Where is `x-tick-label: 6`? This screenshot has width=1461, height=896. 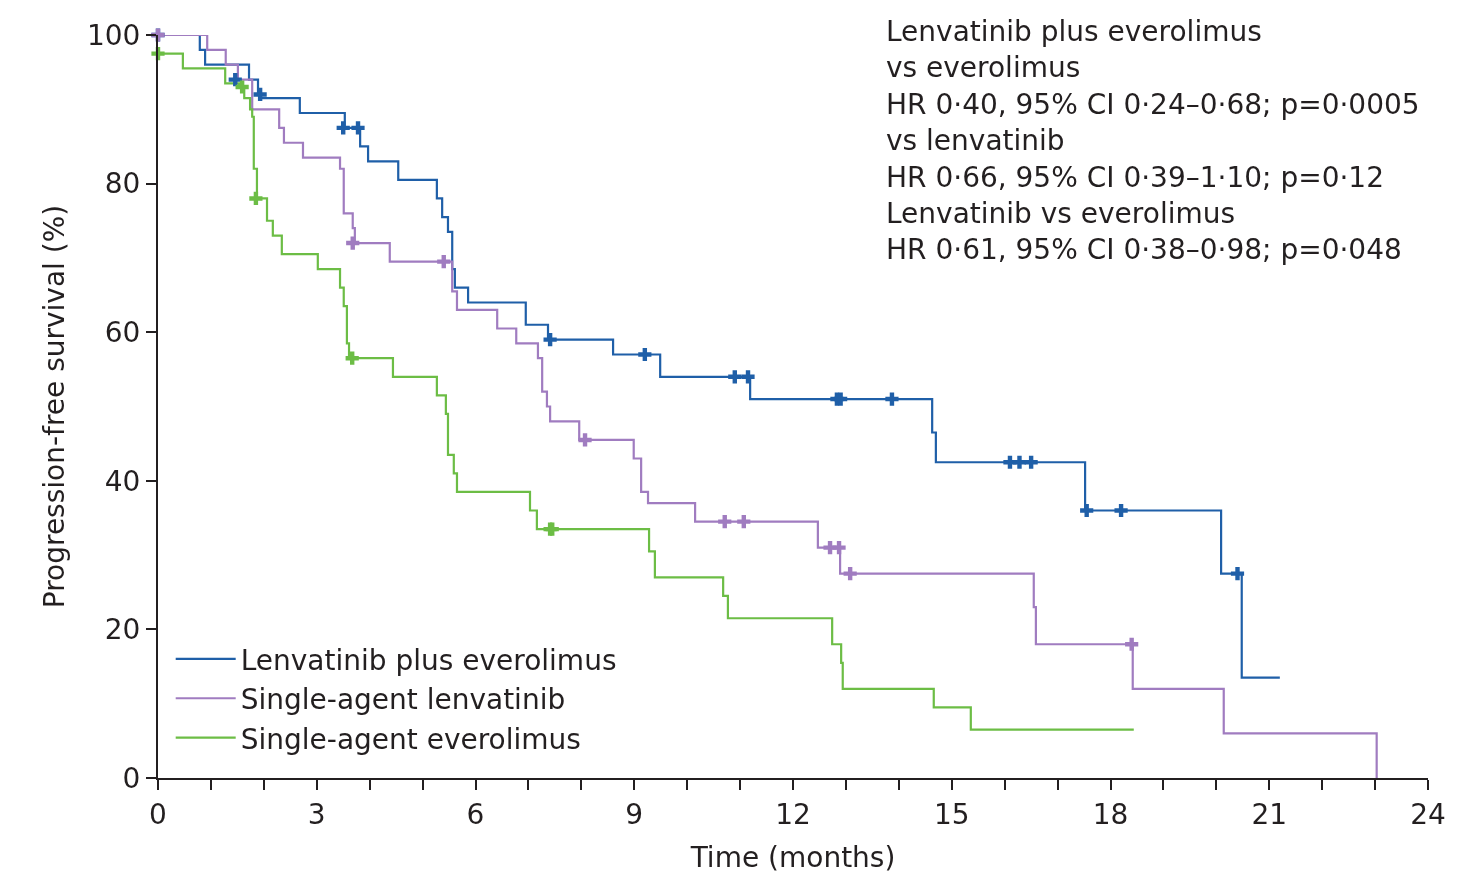
x-tick-label: 6 is located at coordinates (475, 814).